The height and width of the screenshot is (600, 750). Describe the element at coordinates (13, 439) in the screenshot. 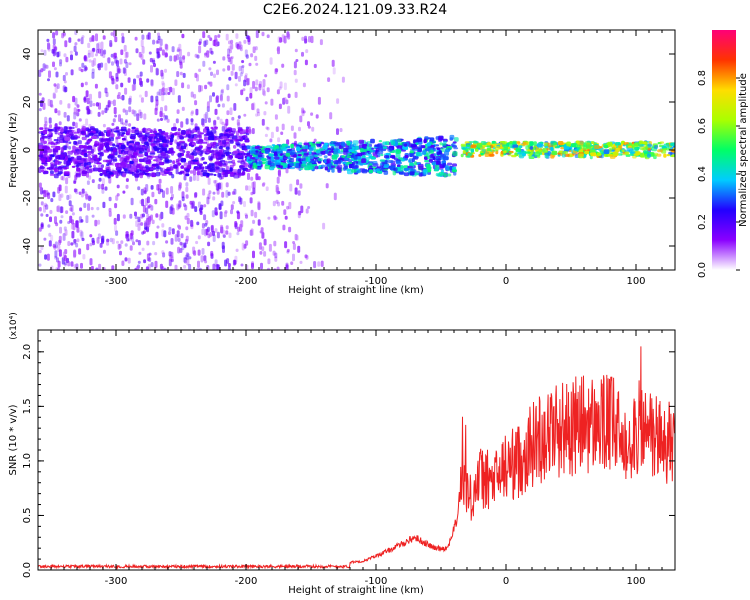

I see `snr-ylabel: SNR (10 * v/v)` at that location.